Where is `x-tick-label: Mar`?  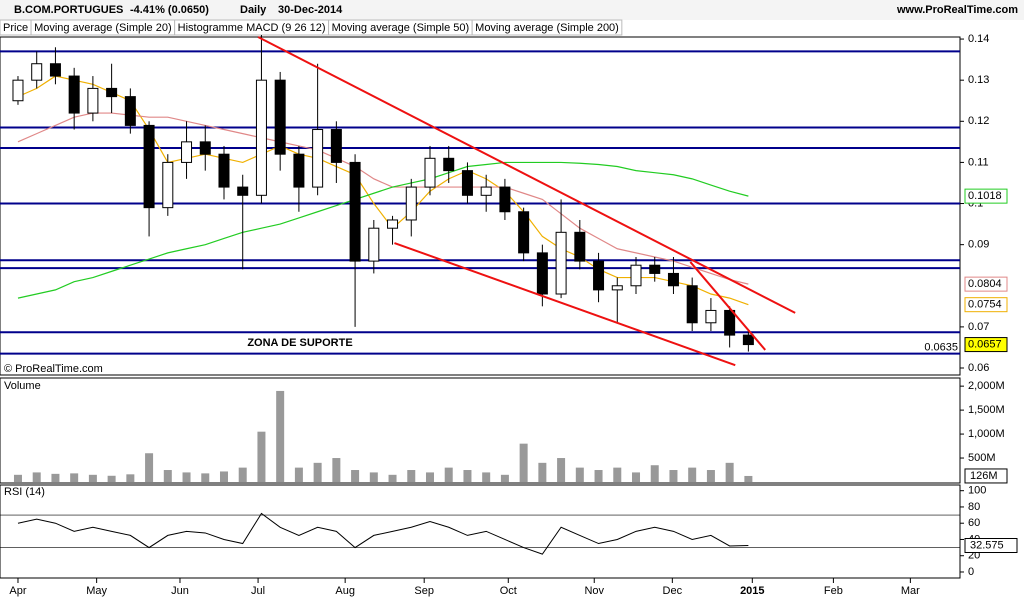 x-tick-label: Mar is located at coordinates (910, 591).